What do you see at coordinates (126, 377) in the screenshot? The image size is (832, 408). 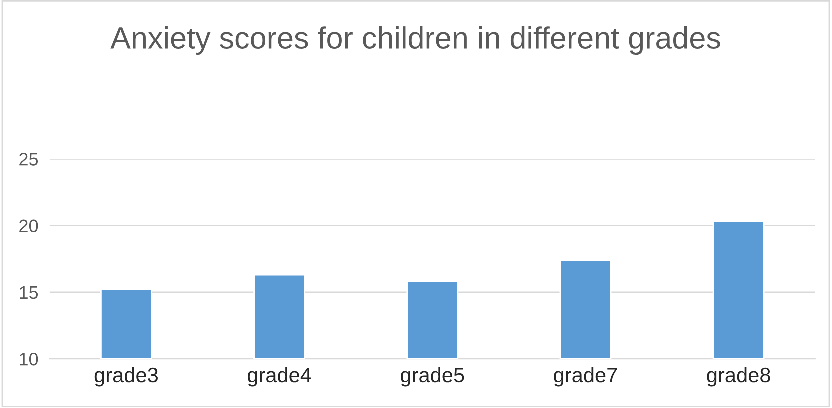 I see `x-tick-label: grade3` at bounding box center [126, 377].